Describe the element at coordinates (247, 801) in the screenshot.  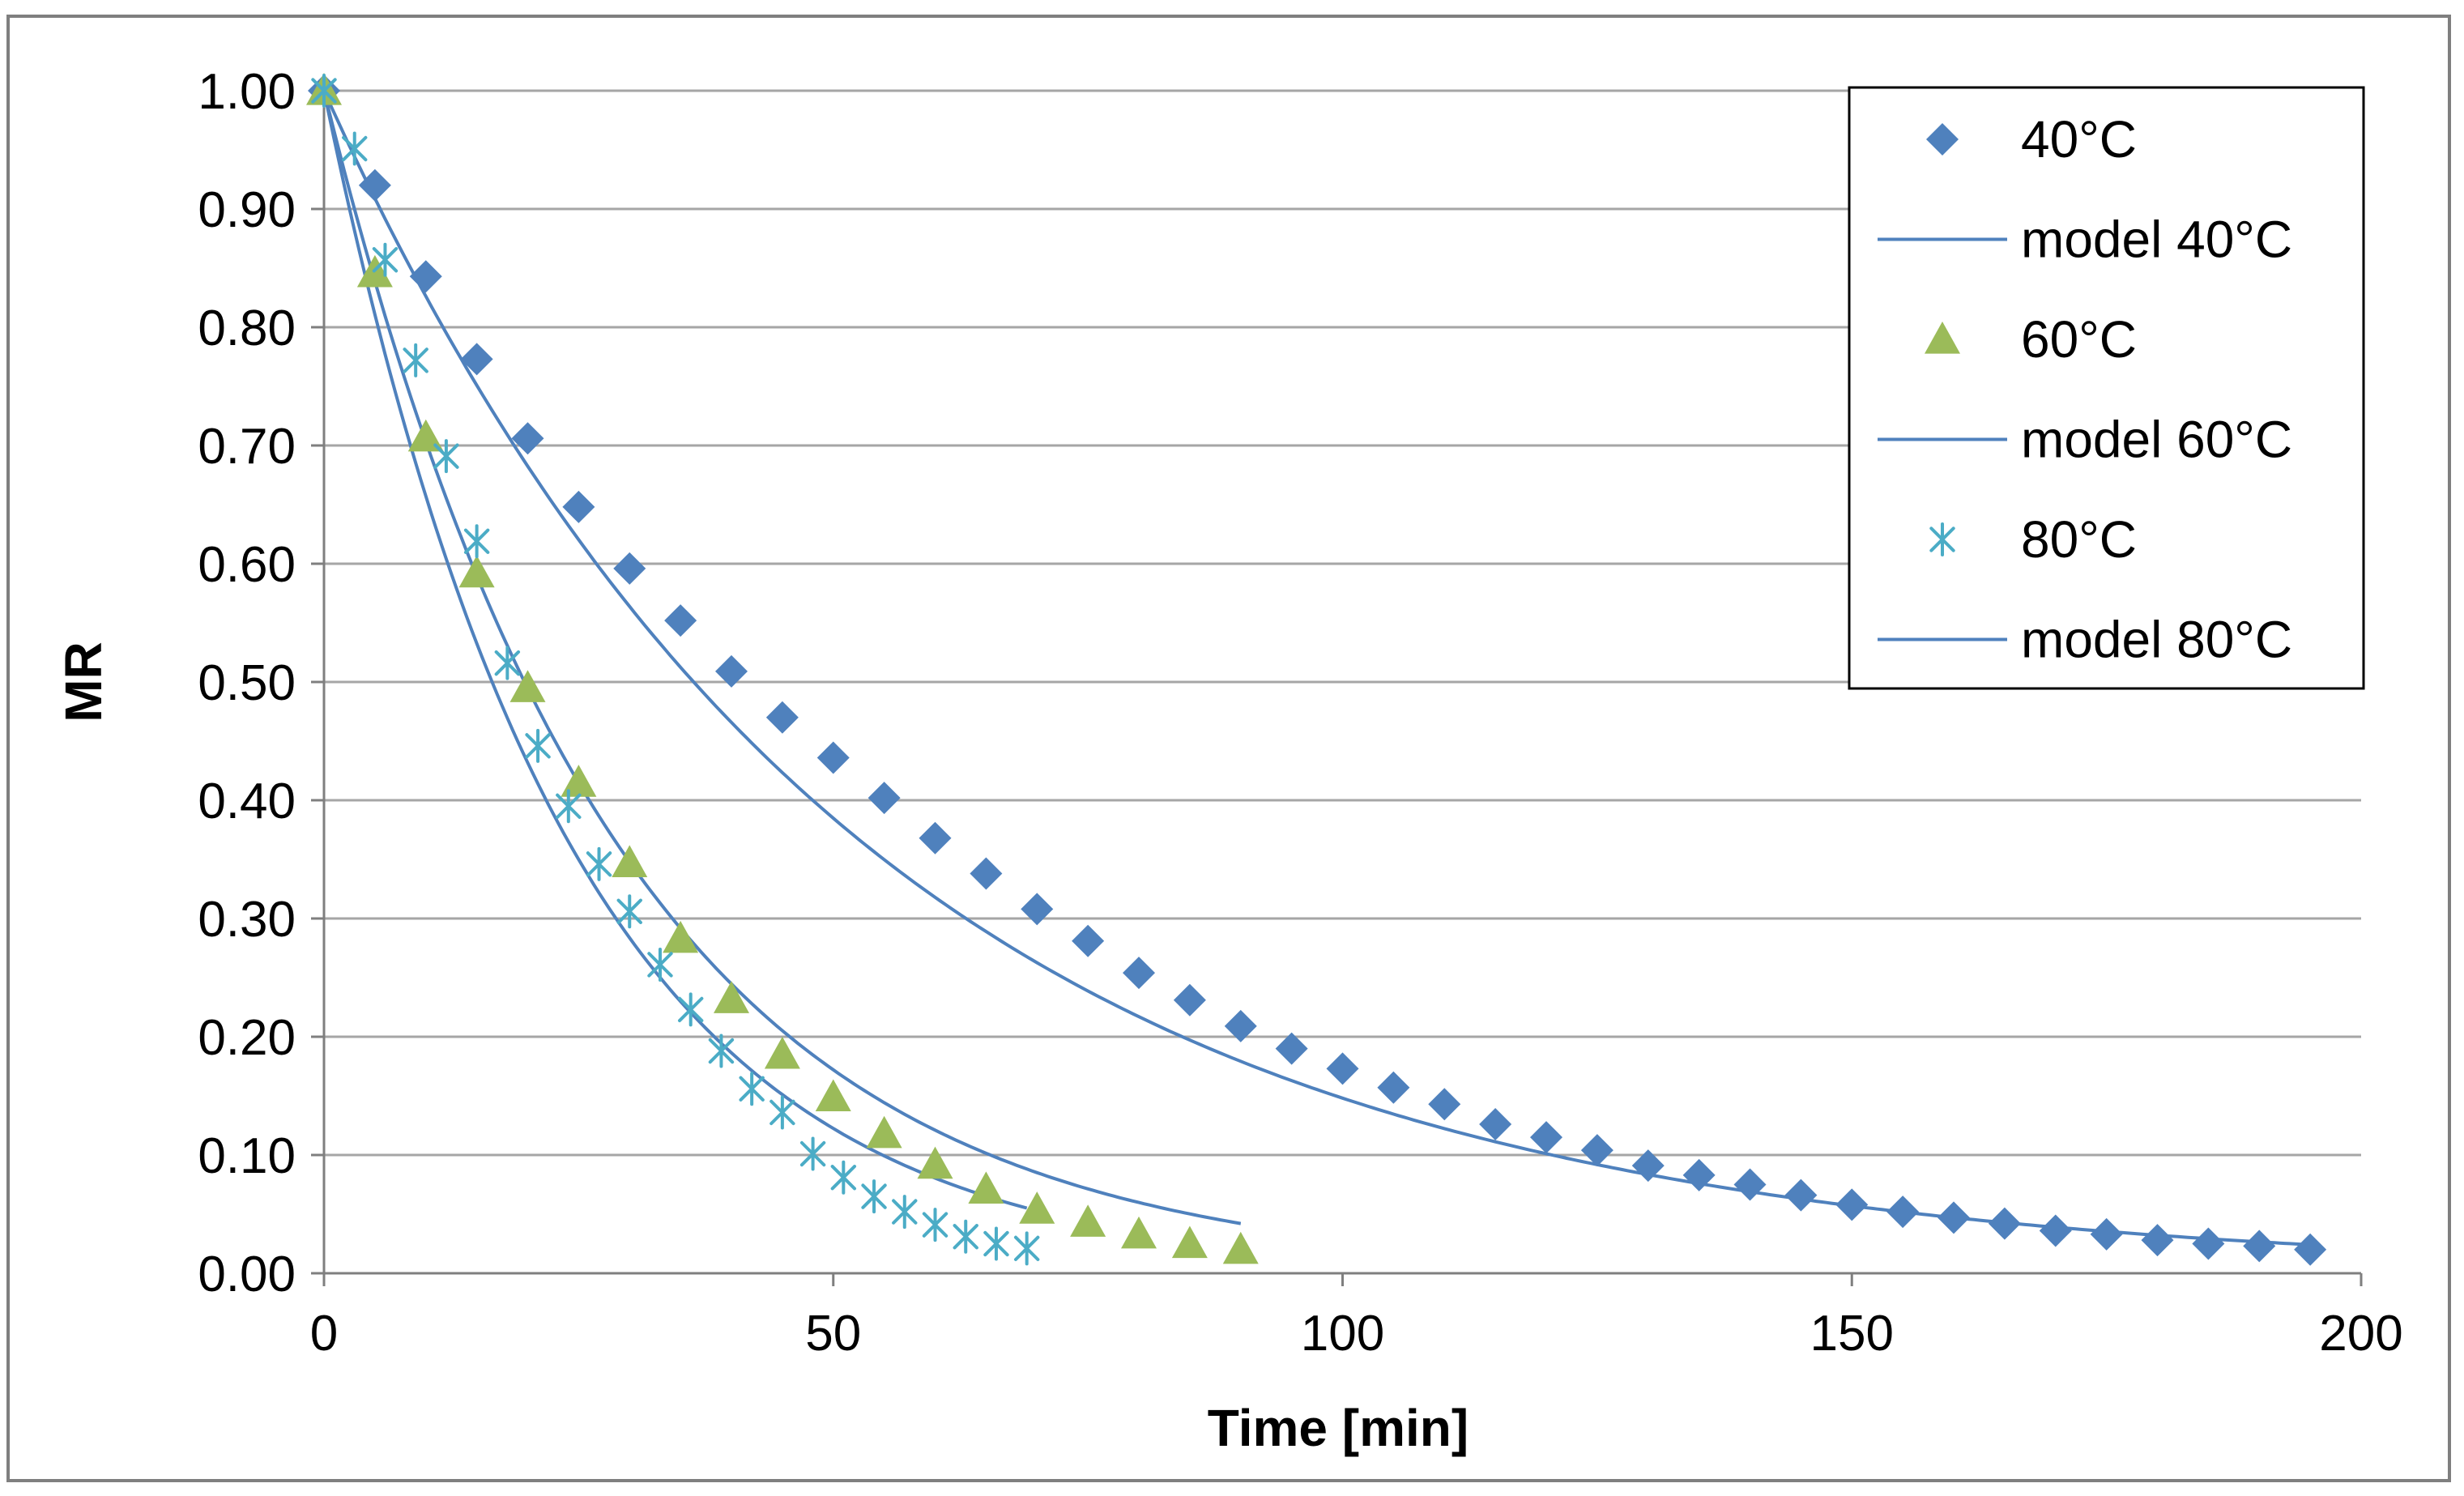
I see `y-tick-label: 0.40` at that location.